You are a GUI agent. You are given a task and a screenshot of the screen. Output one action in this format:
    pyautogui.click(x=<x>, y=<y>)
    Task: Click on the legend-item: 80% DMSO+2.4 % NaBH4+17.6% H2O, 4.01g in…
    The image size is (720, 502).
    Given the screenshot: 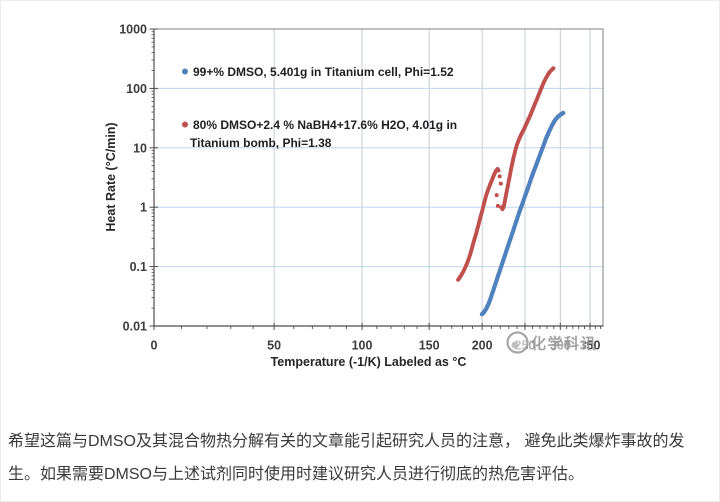 What is the action you would take?
    pyautogui.click(x=319, y=134)
    